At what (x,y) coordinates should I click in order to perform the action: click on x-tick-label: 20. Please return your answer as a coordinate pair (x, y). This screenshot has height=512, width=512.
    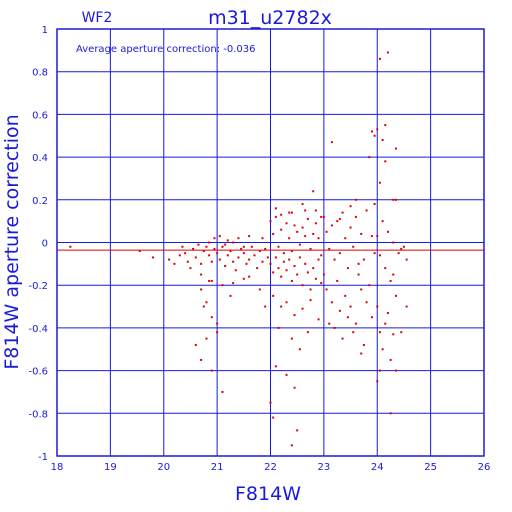
    Looking at the image, I should click on (163, 467).